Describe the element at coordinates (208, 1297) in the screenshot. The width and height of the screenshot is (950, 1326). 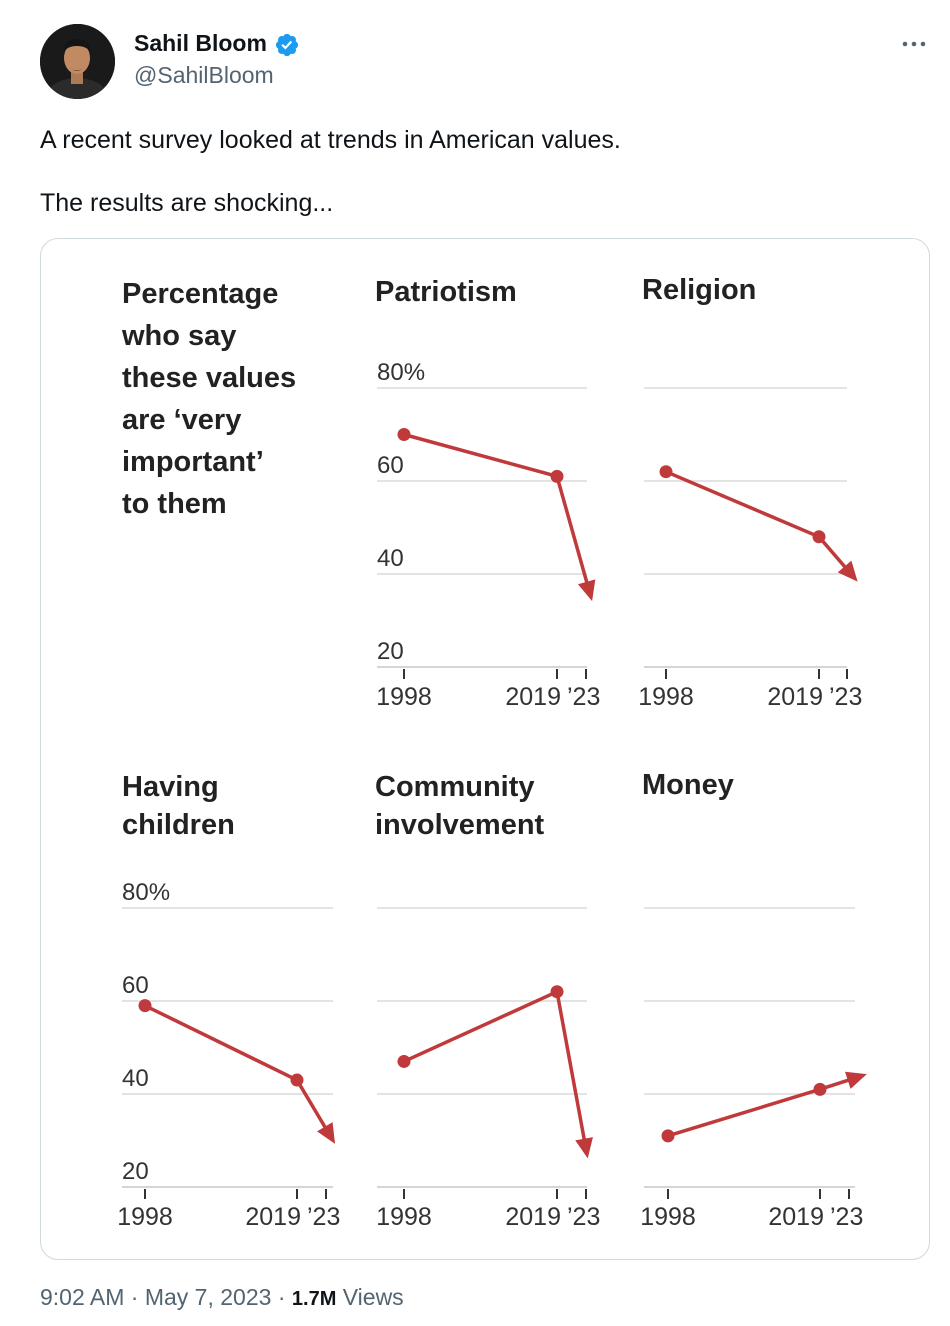
I see `tweet-date: May 7, 2023` at that location.